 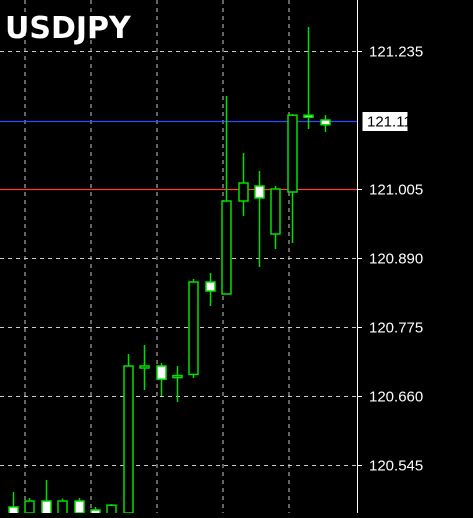 What do you see at coordinates (396, 466) in the screenshot?
I see `axis-tick-label: 120.545` at bounding box center [396, 466].